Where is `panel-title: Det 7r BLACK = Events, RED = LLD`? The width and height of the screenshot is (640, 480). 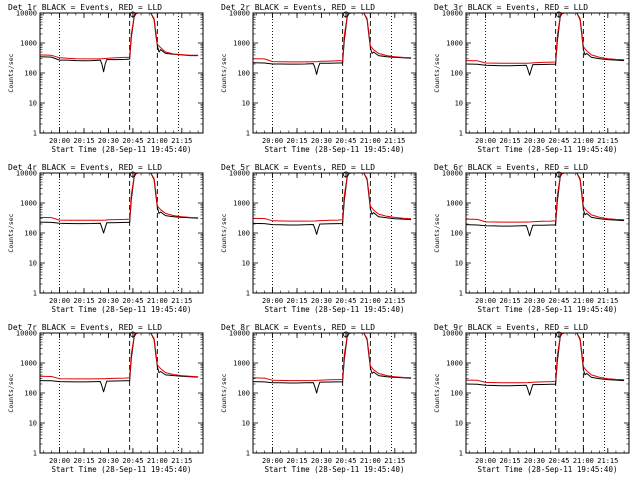 panel-title: Det 7r BLACK = Events, RED = LLD is located at coordinates (85, 327).